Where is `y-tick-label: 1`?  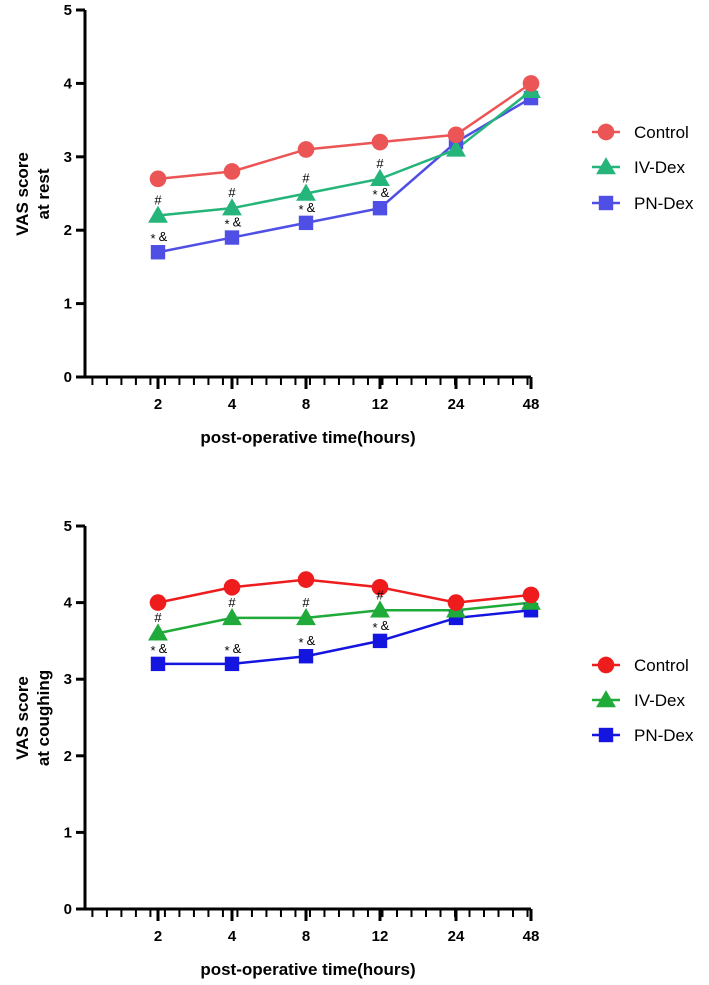 y-tick-label: 1 is located at coordinates (68, 304).